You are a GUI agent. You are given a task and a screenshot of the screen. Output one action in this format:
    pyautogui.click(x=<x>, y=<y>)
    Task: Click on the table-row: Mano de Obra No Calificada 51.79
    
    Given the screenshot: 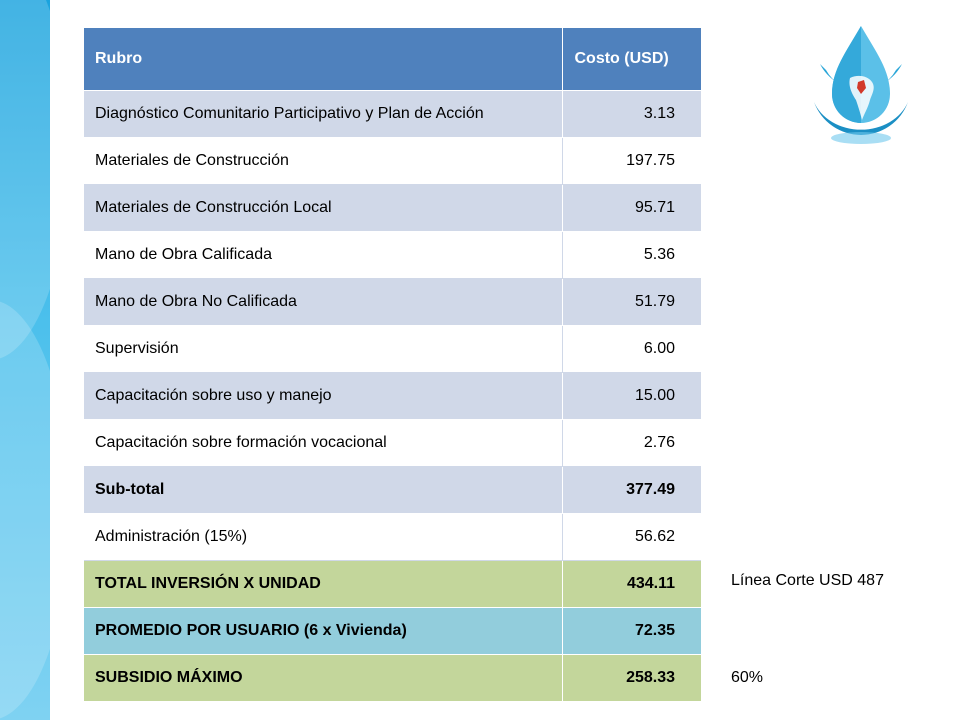 What is the action you would take?
    pyautogui.click(x=392, y=302)
    